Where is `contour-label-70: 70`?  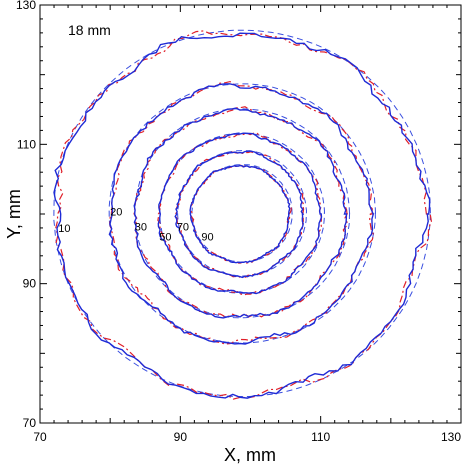 contour-label-70: 70 is located at coordinates (183, 228).